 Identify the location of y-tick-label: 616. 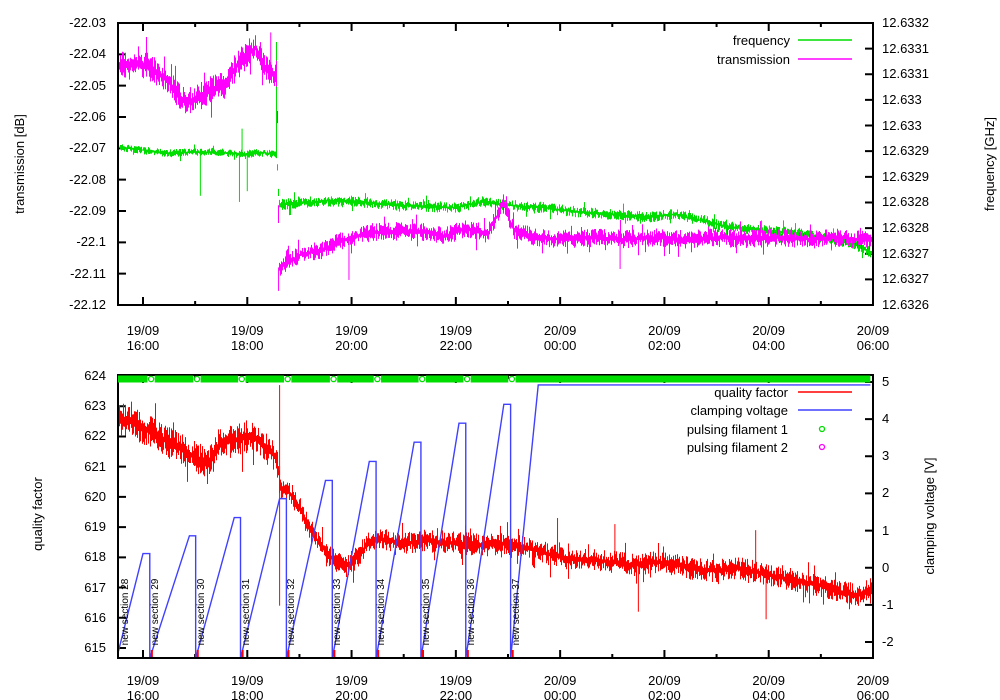
(95, 617).